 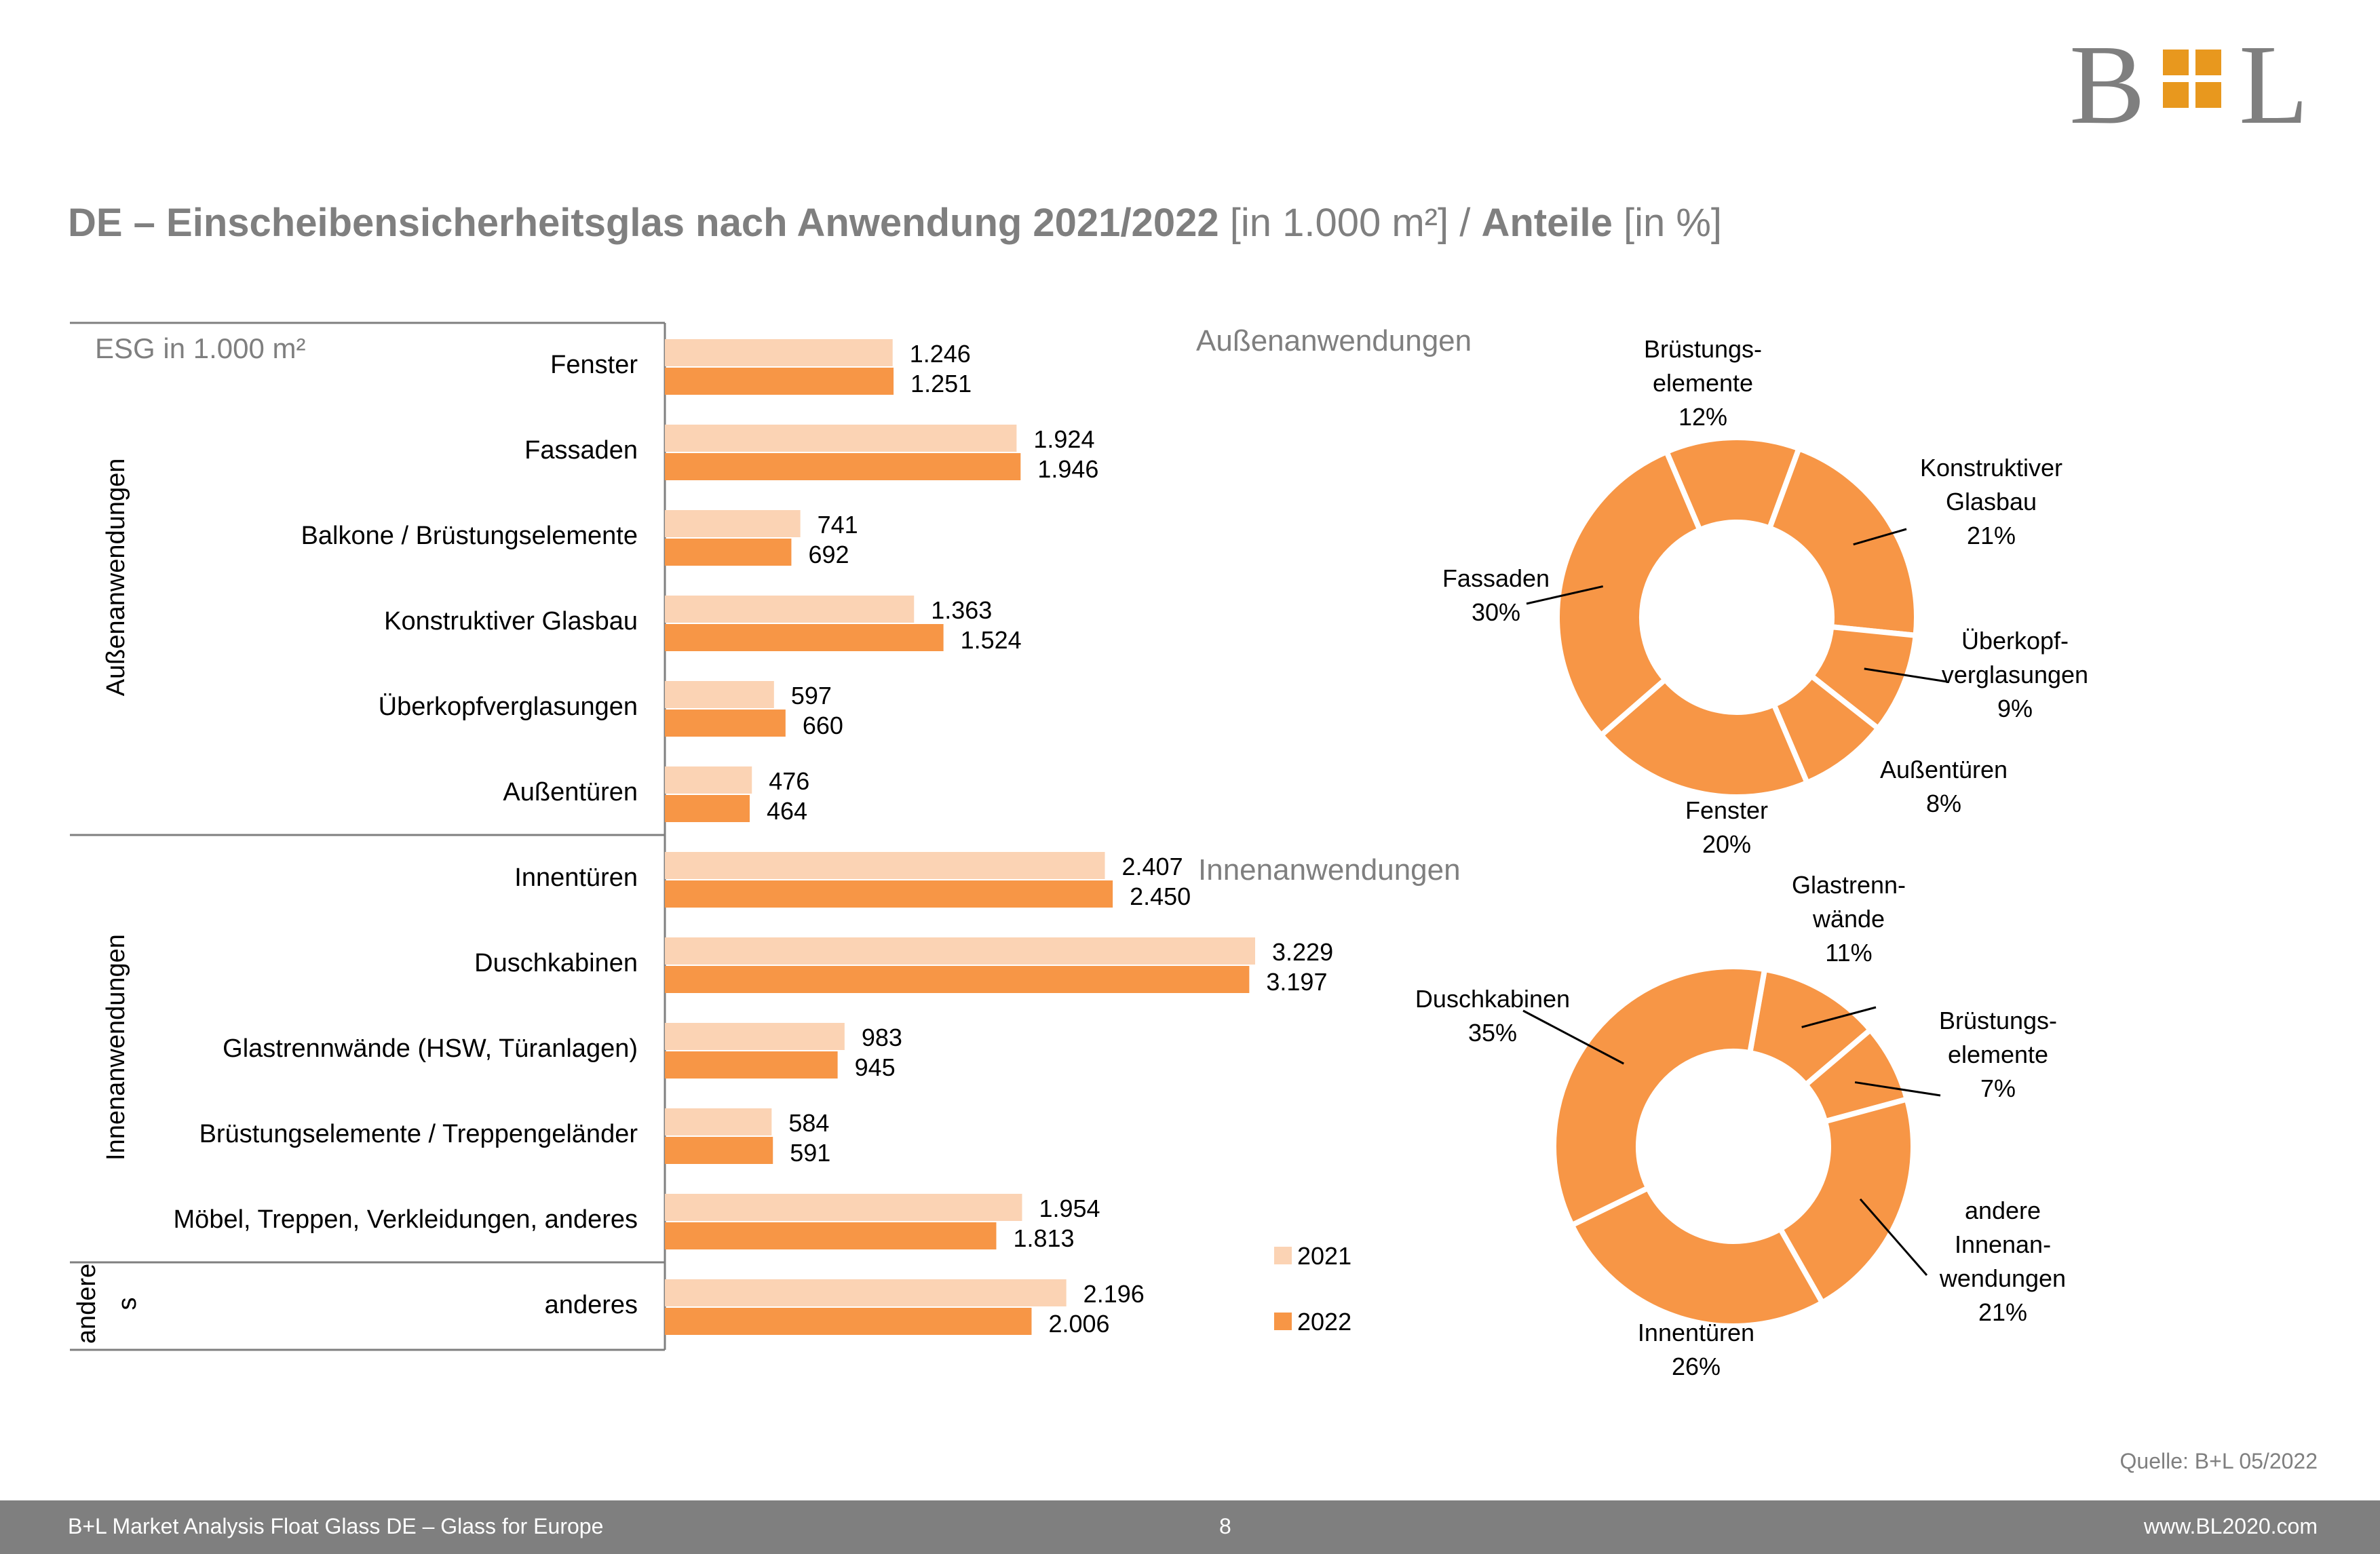 I want to click on bar-chart-unit-label: ESG in 1.000 m², so click(x=201, y=348).